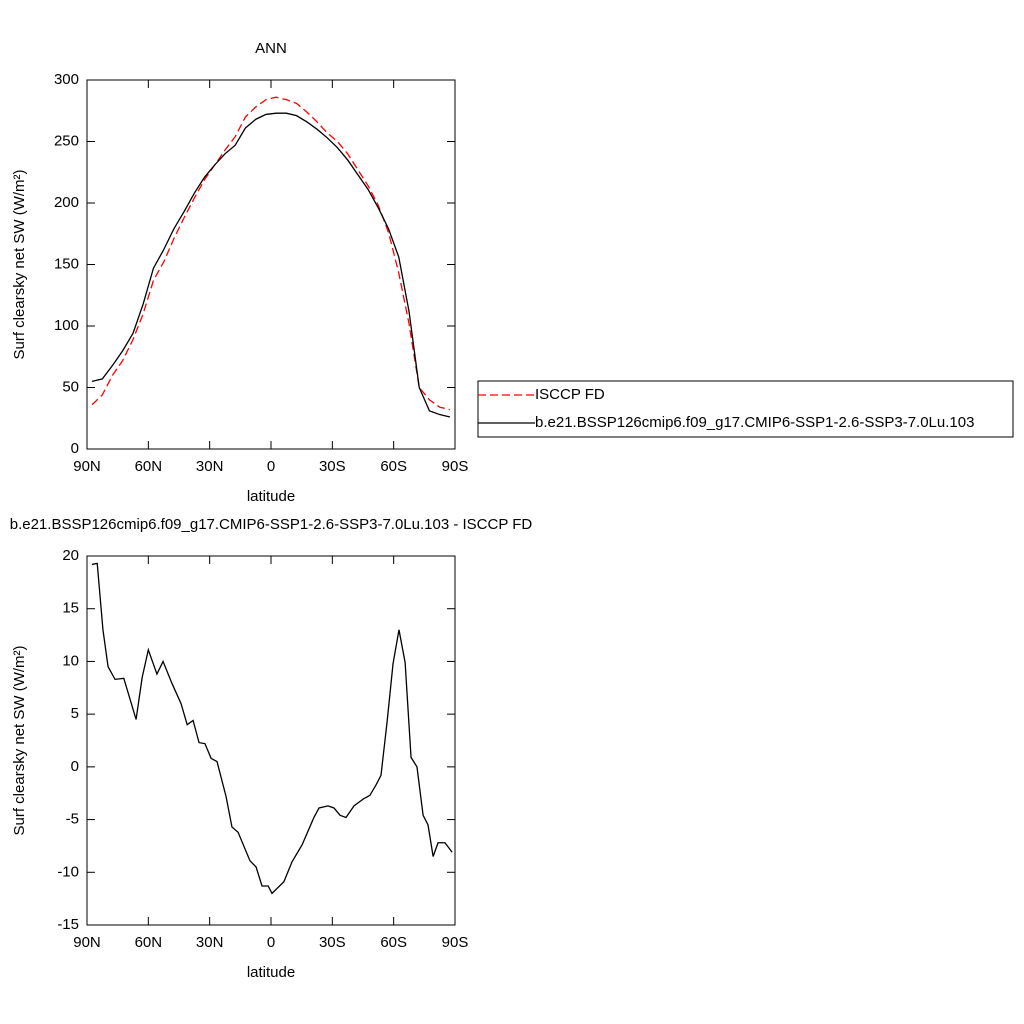 The width and height of the screenshot is (1024, 1024). What do you see at coordinates (570, 394) in the screenshot?
I see `legend-label: ISCCP FD` at bounding box center [570, 394].